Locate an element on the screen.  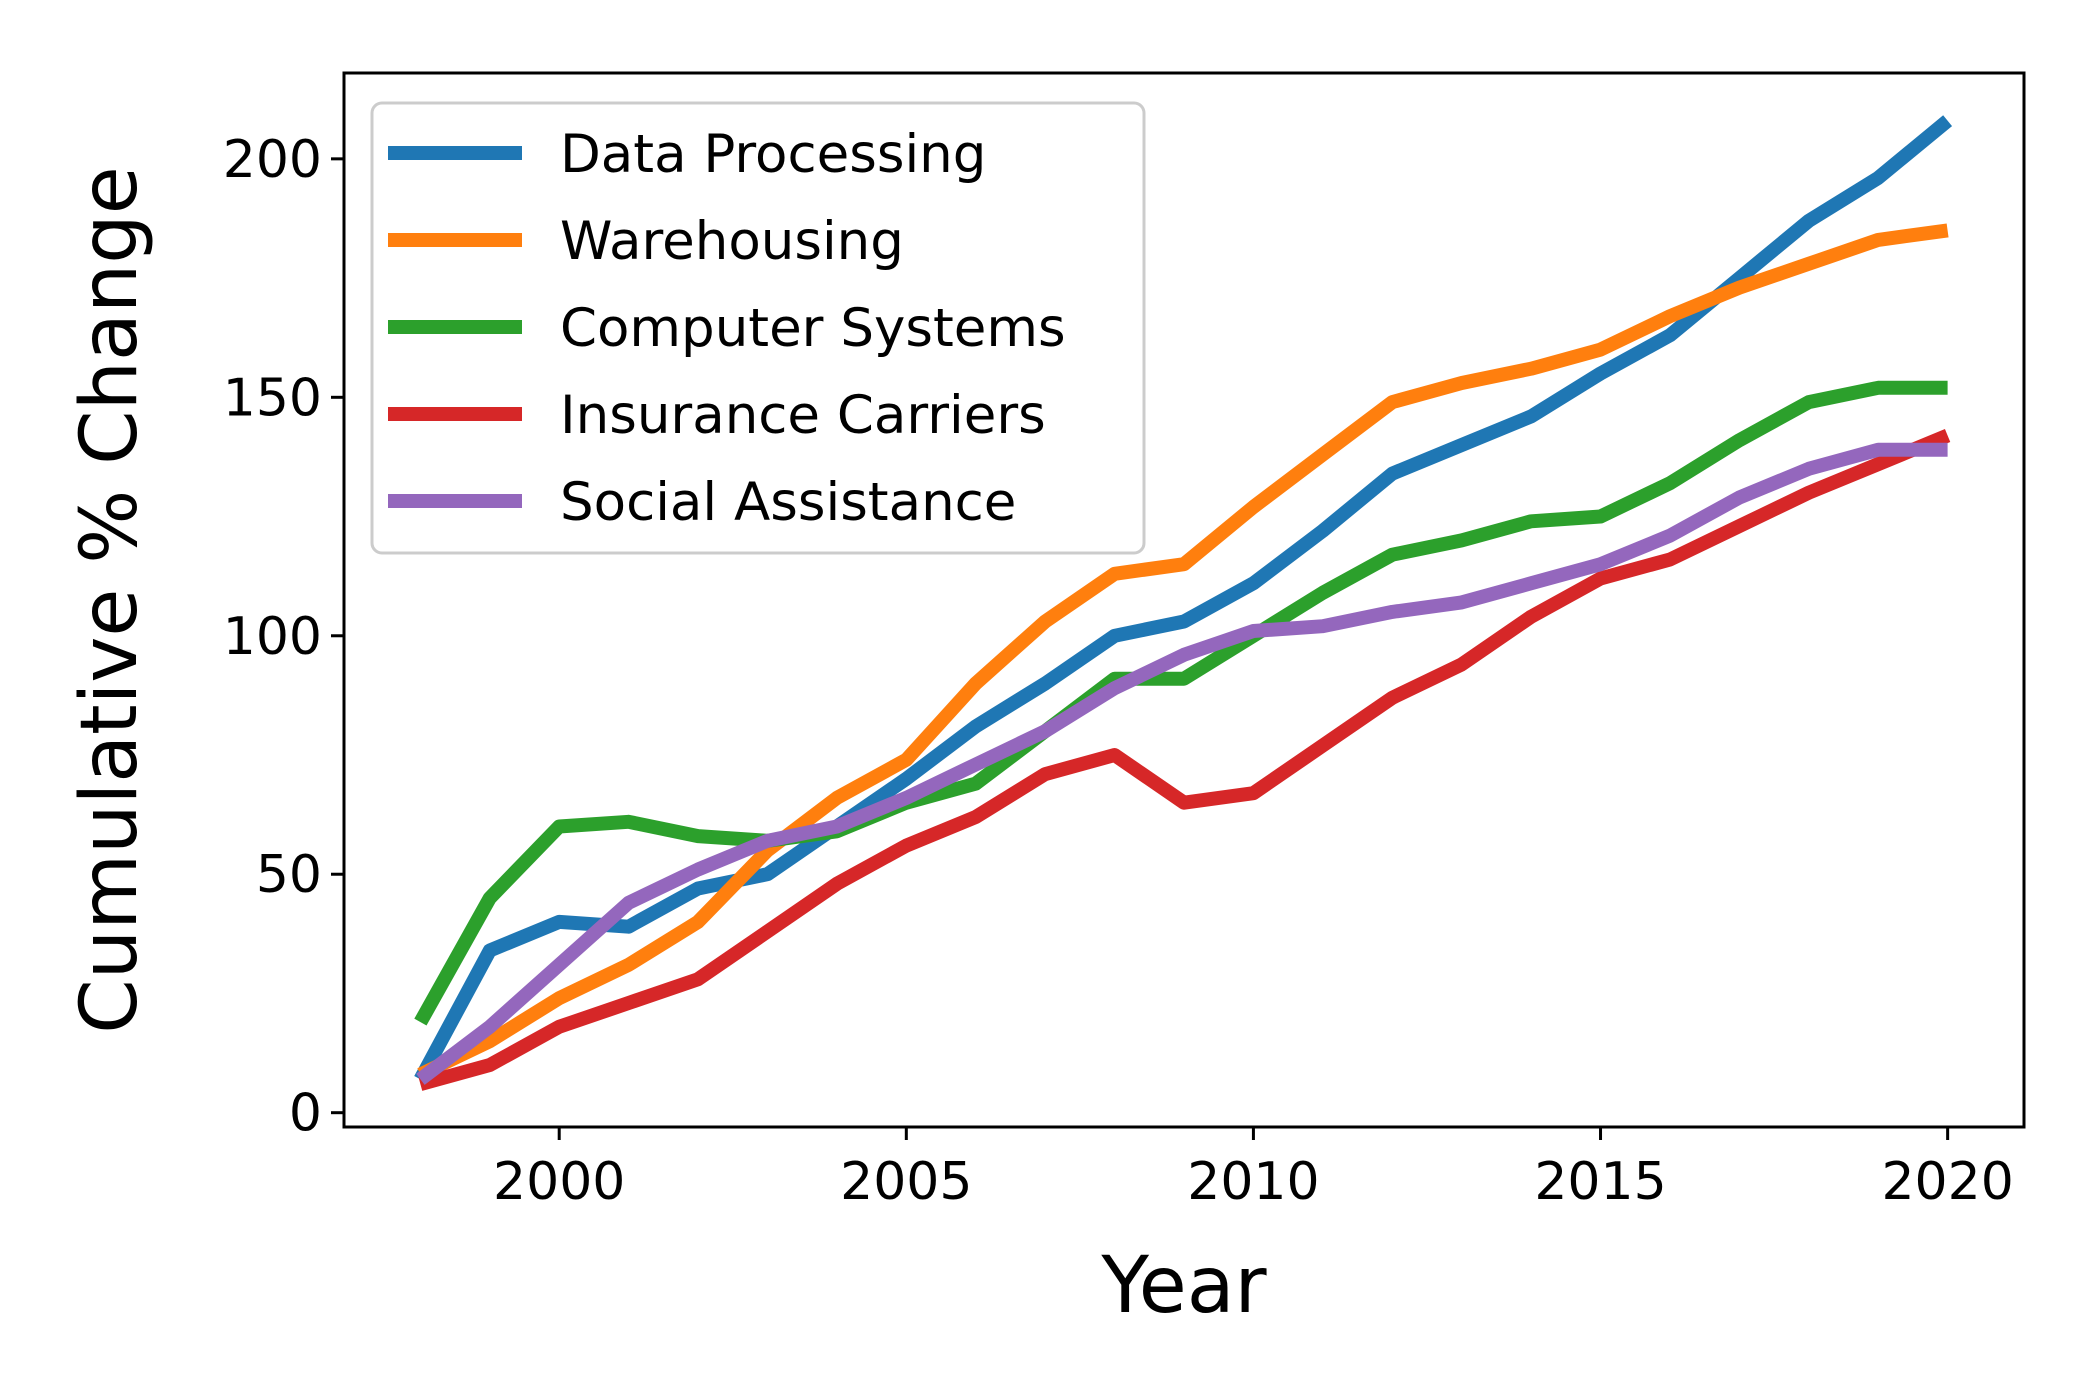
legend-label: Social Assistance is located at coordinates (788, 502).